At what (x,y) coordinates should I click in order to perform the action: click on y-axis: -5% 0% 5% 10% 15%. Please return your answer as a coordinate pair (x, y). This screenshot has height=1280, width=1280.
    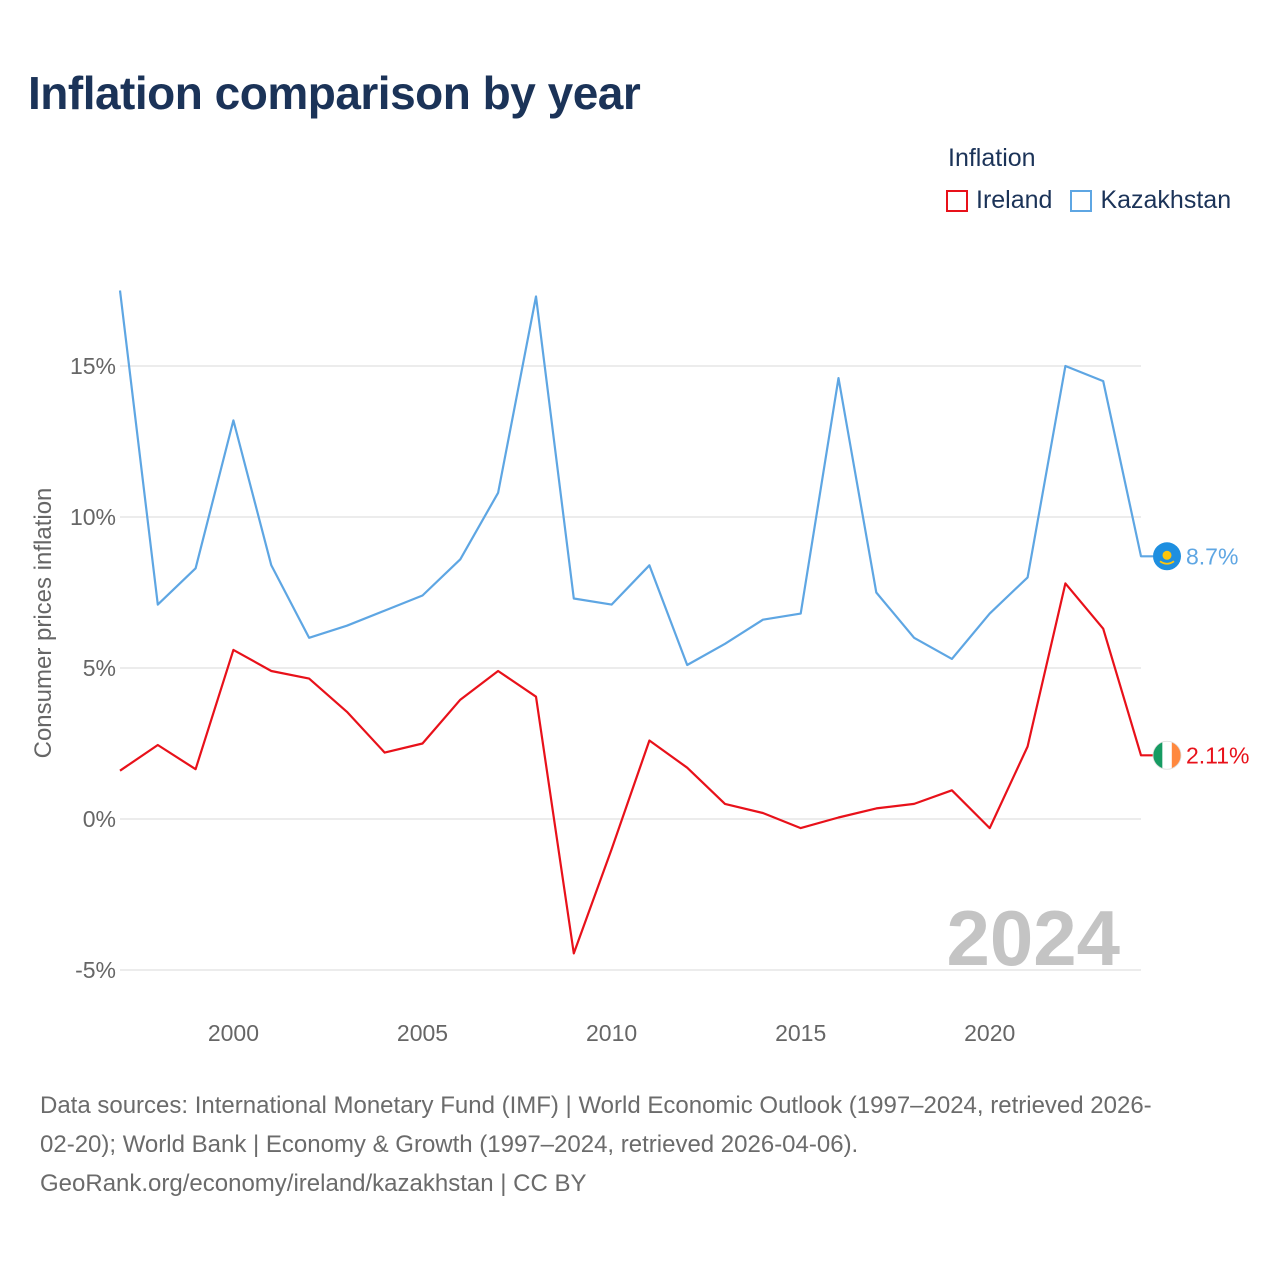
    Looking at the image, I should click on (93, 668).